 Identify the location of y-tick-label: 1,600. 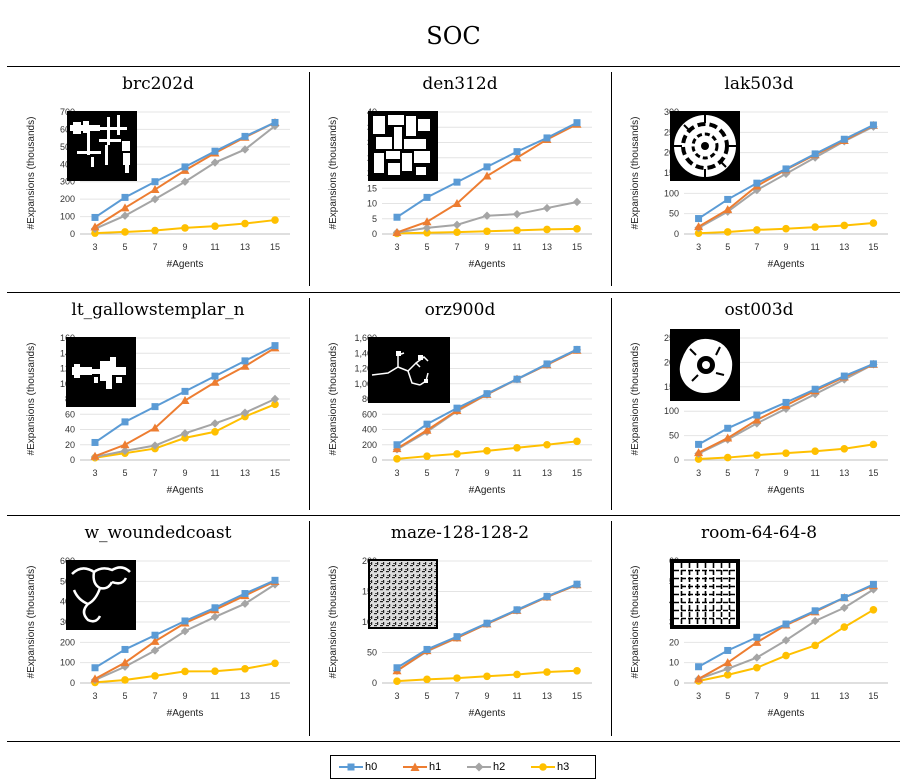
(365, 338).